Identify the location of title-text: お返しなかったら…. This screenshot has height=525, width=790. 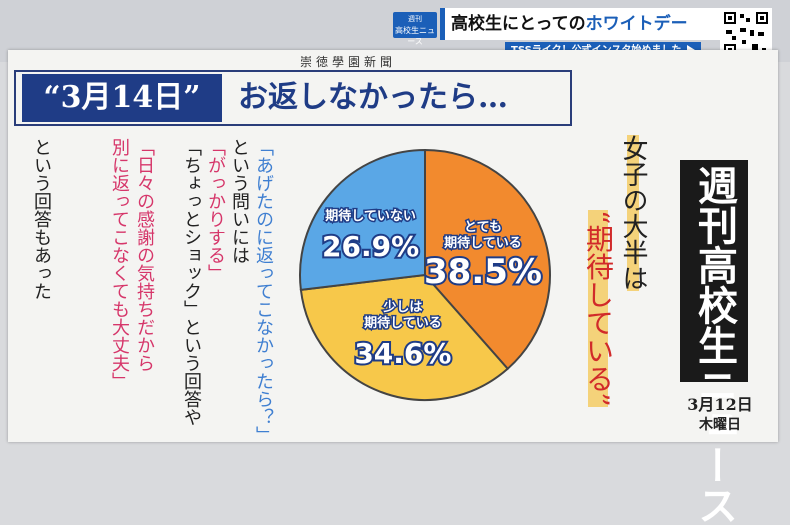
(373, 97).